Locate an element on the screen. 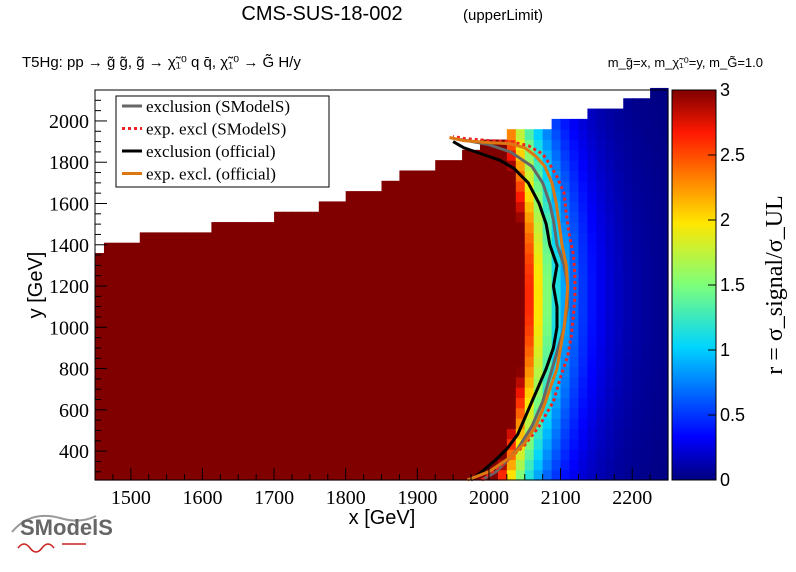  legend-entry-label: exclusion (SModelS) is located at coordinates (218, 106).